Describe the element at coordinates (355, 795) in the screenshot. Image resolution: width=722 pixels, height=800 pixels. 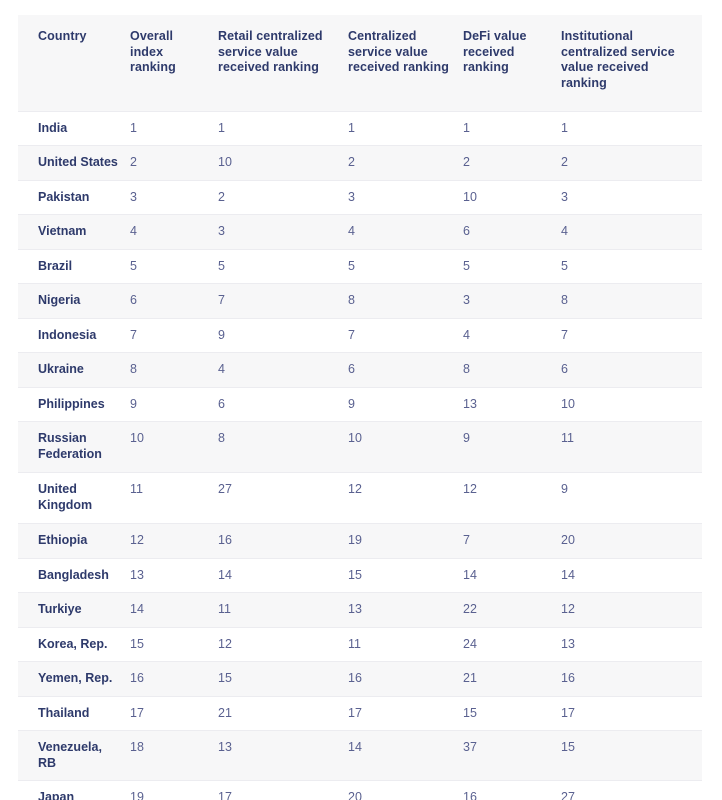
I see `cell-centralized: 20` at that location.